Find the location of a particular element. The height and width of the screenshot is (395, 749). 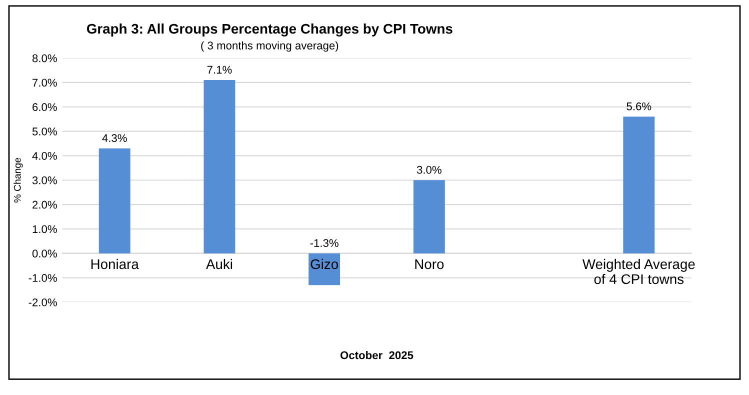

y-tick-label: 6.0% is located at coordinates (44, 107).